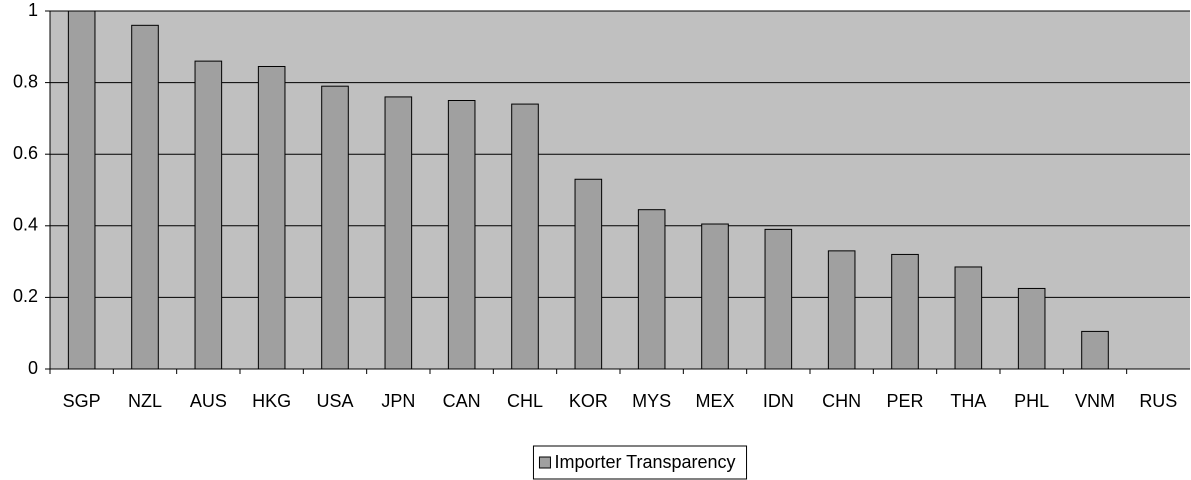 The image size is (1191, 480). Describe the element at coordinates (651, 401) in the screenshot. I see `x-tick-label: MYS` at that location.